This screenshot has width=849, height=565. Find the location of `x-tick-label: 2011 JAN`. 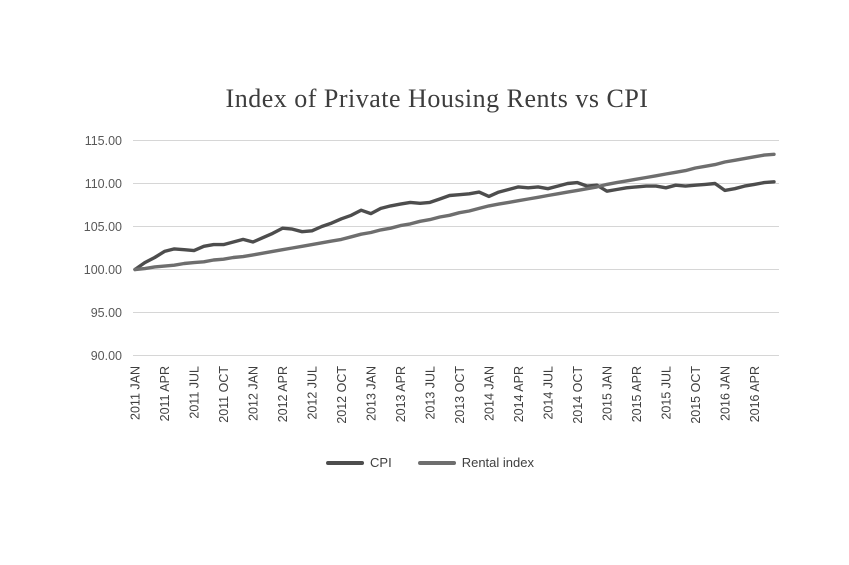

x-tick-label: 2011 JAN is located at coordinates (136, 393).